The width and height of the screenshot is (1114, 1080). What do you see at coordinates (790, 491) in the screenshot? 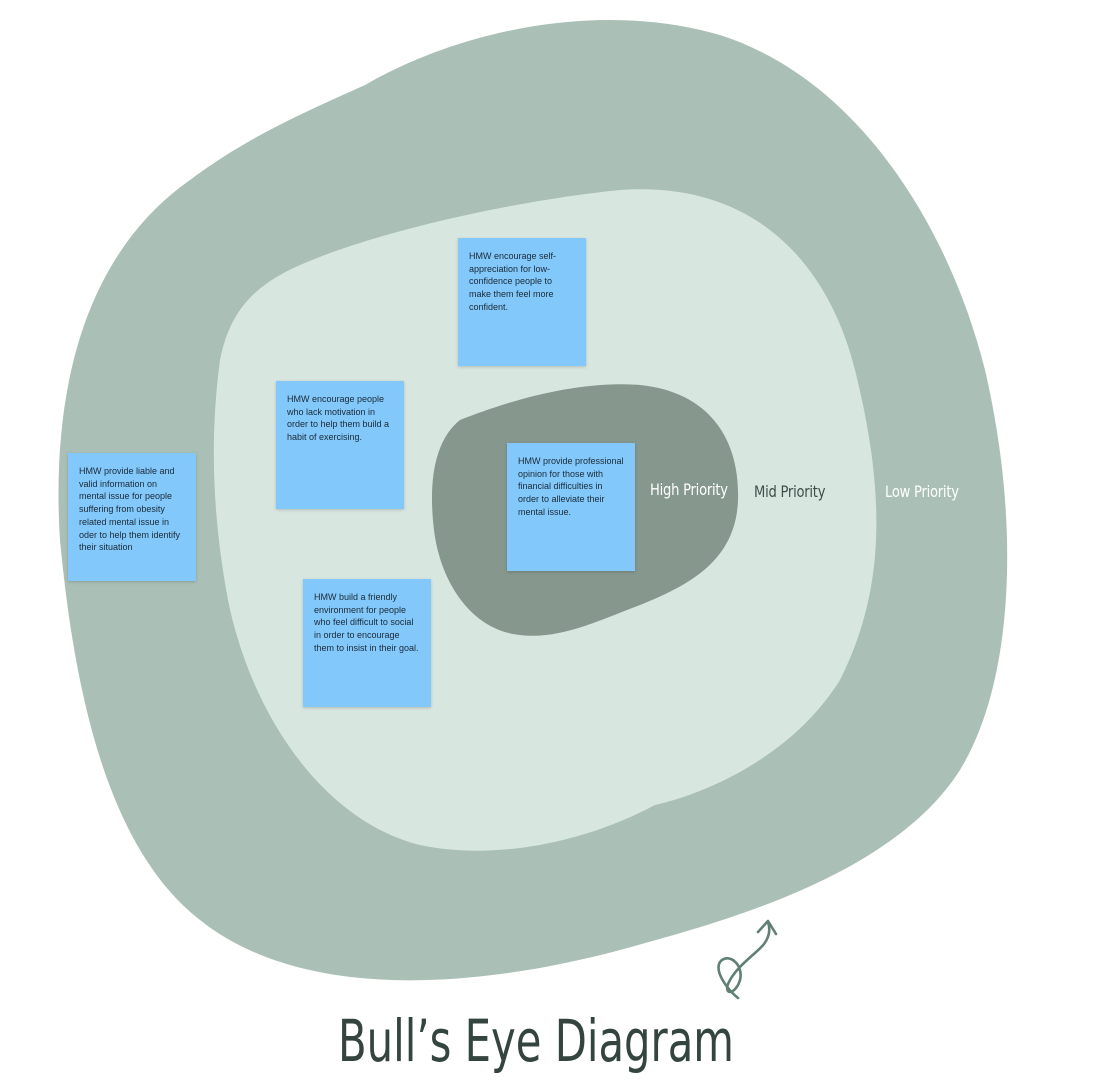
I see `mid-priority-label: Mid Priority` at bounding box center [790, 491].